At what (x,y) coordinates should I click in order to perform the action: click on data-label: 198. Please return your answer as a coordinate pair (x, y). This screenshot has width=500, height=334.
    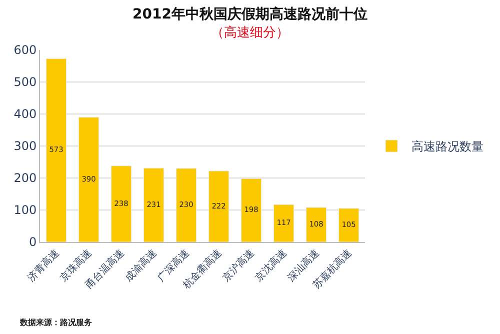
    Looking at the image, I should click on (251, 209).